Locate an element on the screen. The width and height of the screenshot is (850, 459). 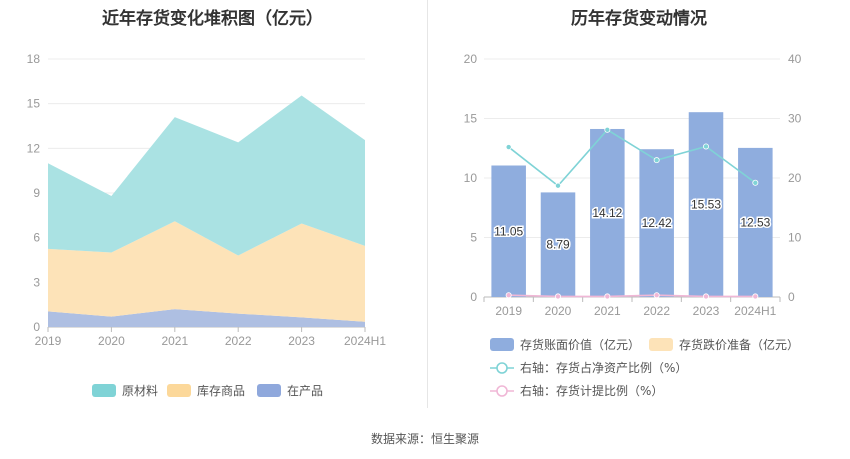
bar-data-label: 14.12 is located at coordinates (607, 213).